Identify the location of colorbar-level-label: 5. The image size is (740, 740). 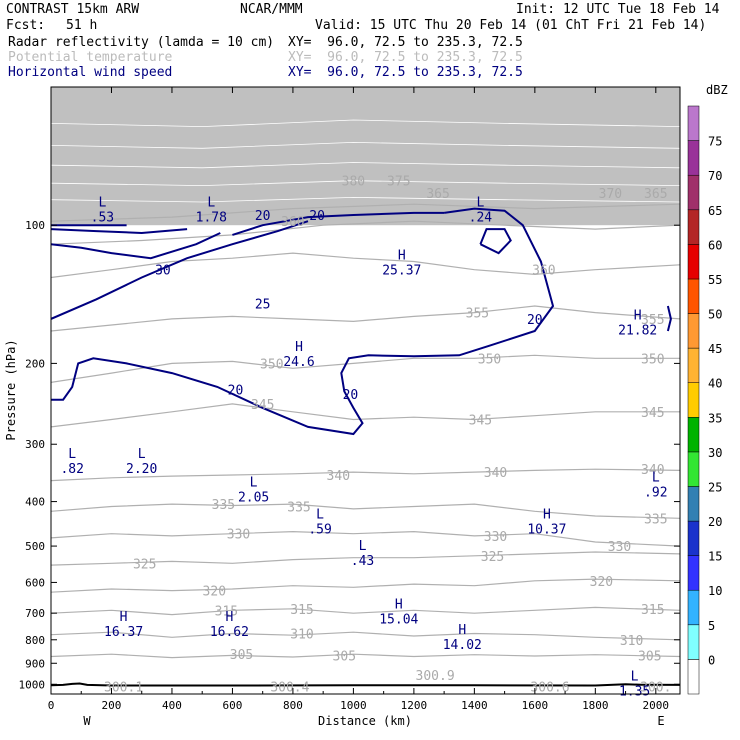
(711, 626).